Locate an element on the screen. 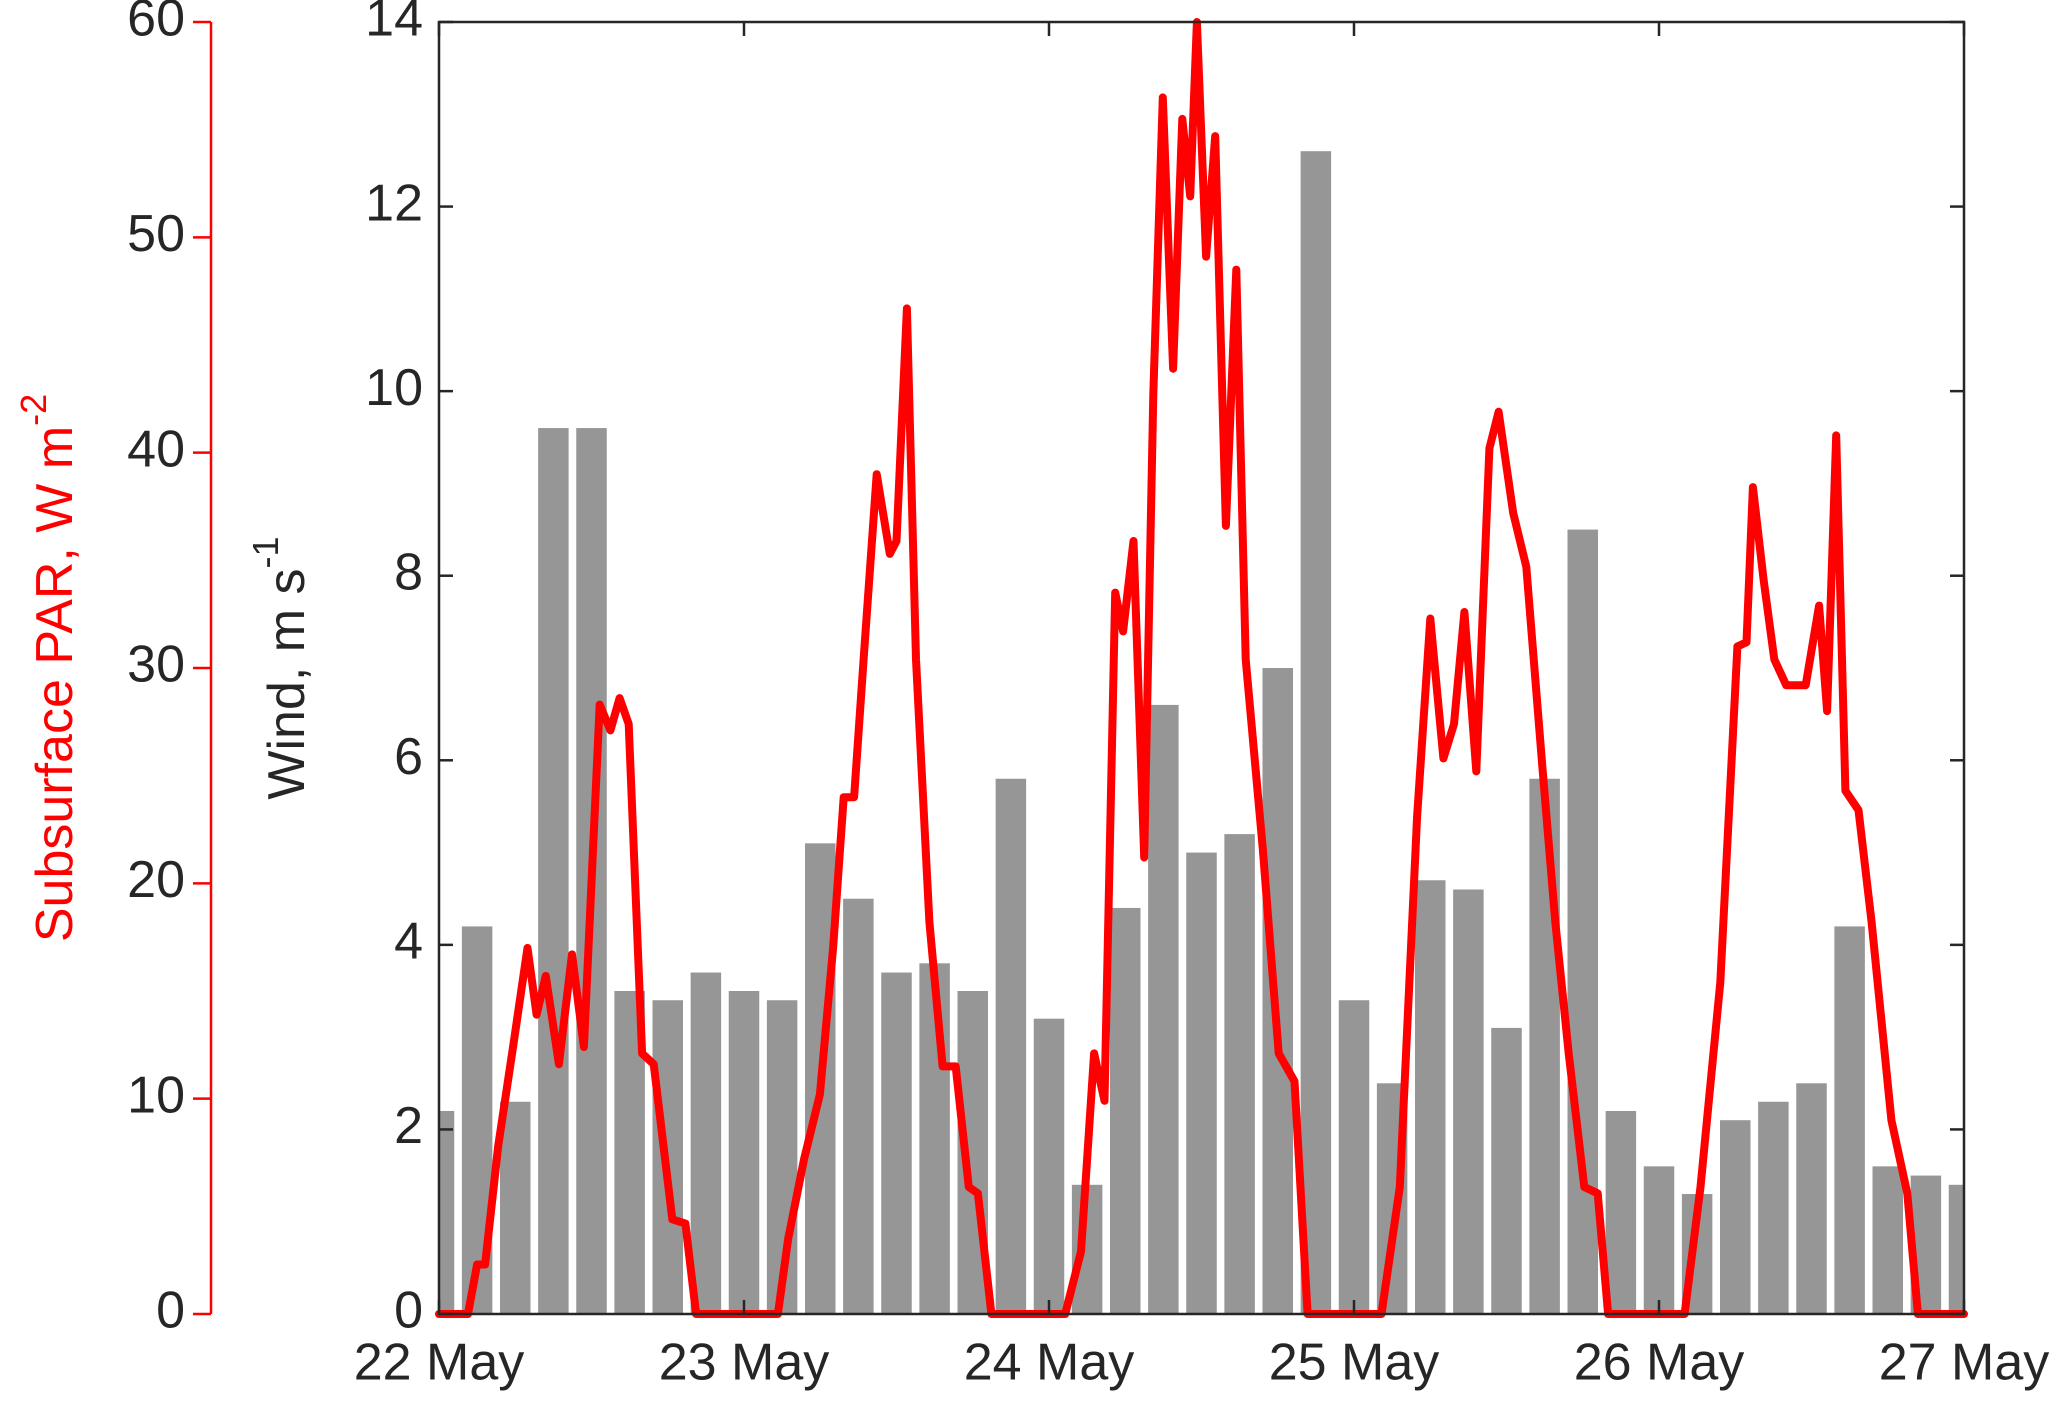 The image size is (2067, 1426). y-axis-title-text: Wind, m s is located at coordinates (287, 683).